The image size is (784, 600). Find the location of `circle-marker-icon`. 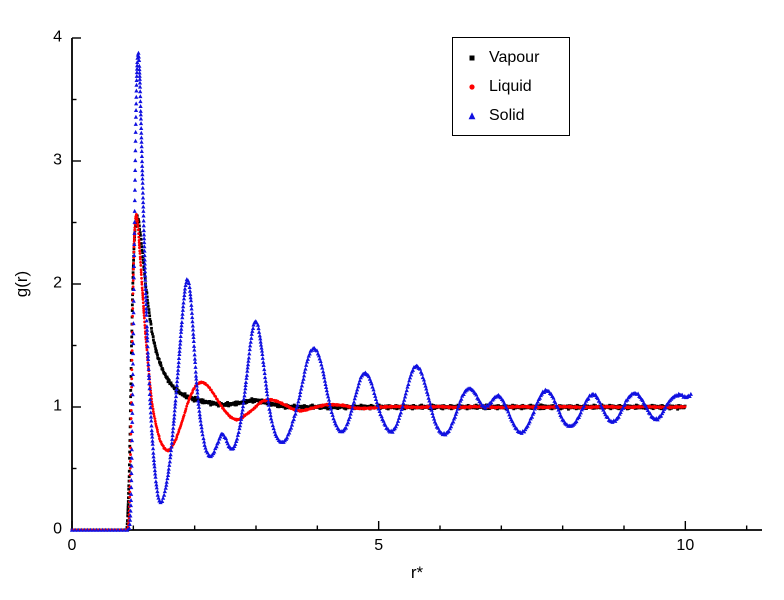

circle-marker-icon is located at coordinates (472, 86).